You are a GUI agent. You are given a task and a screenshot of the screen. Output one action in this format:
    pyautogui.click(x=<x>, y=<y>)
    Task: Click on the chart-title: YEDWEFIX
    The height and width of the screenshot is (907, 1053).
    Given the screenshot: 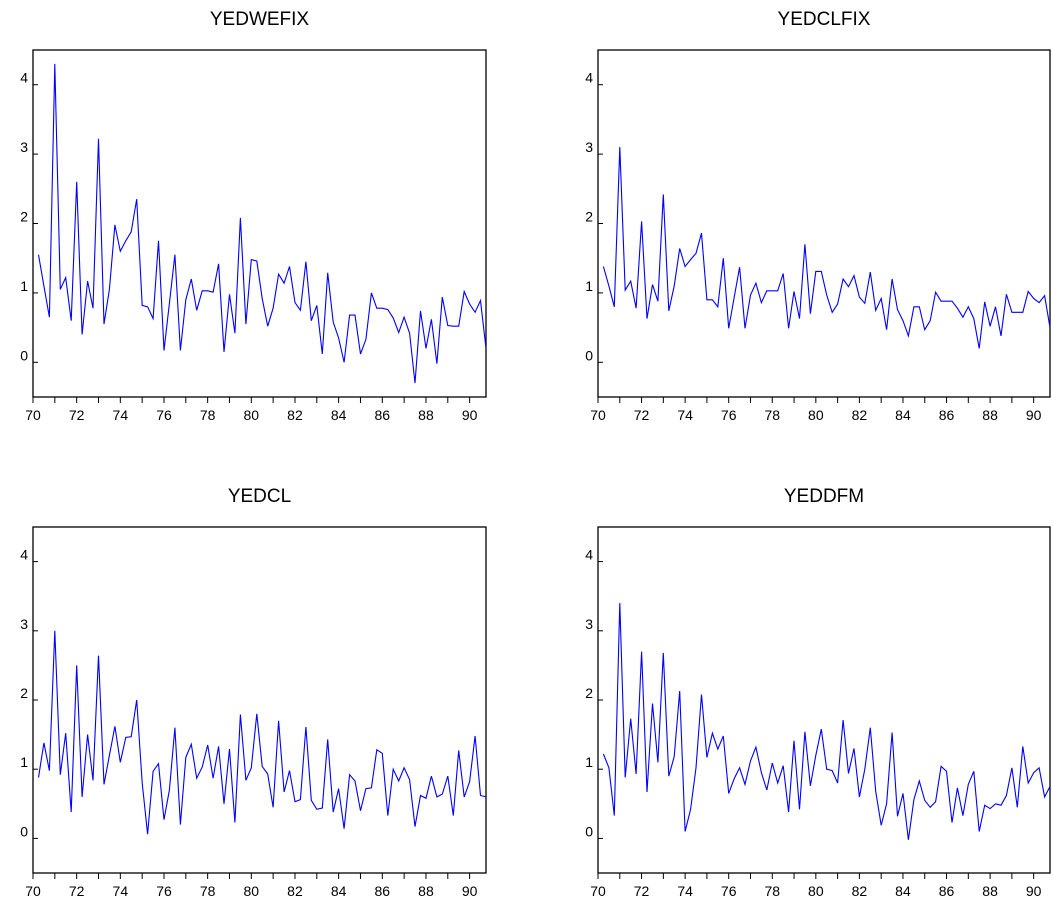 What is the action you would take?
    pyautogui.click(x=260, y=19)
    